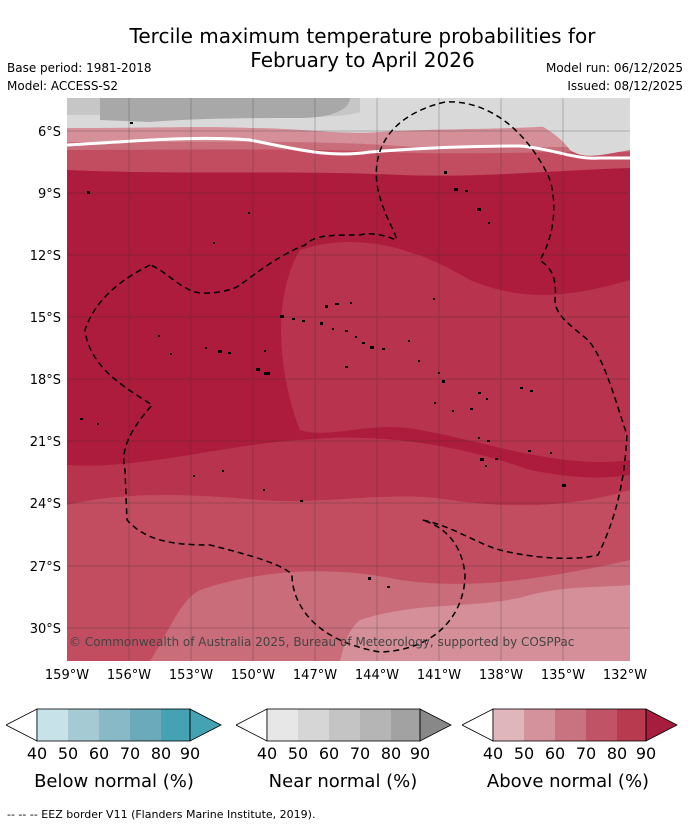 This screenshot has width=690, height=827. What do you see at coordinates (625, 86) in the screenshot?
I see `issued-date: Issued: 08/12/2025` at bounding box center [625, 86].